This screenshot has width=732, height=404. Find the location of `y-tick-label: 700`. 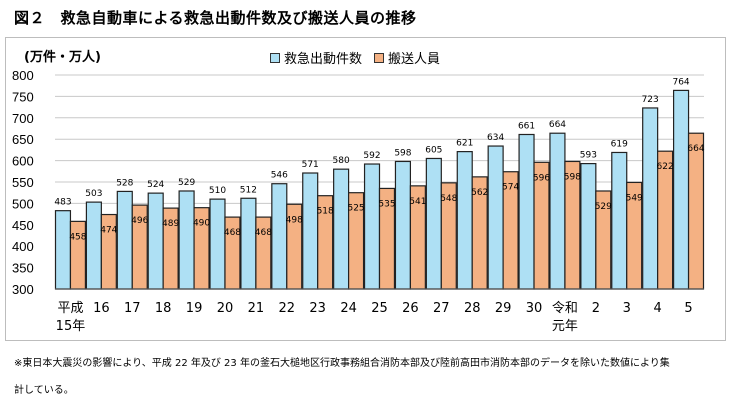

y-tick-label: 700 is located at coordinates (23, 118).